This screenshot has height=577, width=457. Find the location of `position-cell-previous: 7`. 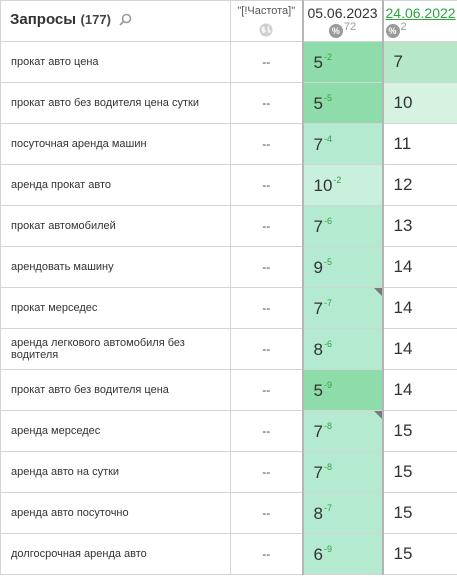

position-cell-previous: 7 is located at coordinates (419, 62).